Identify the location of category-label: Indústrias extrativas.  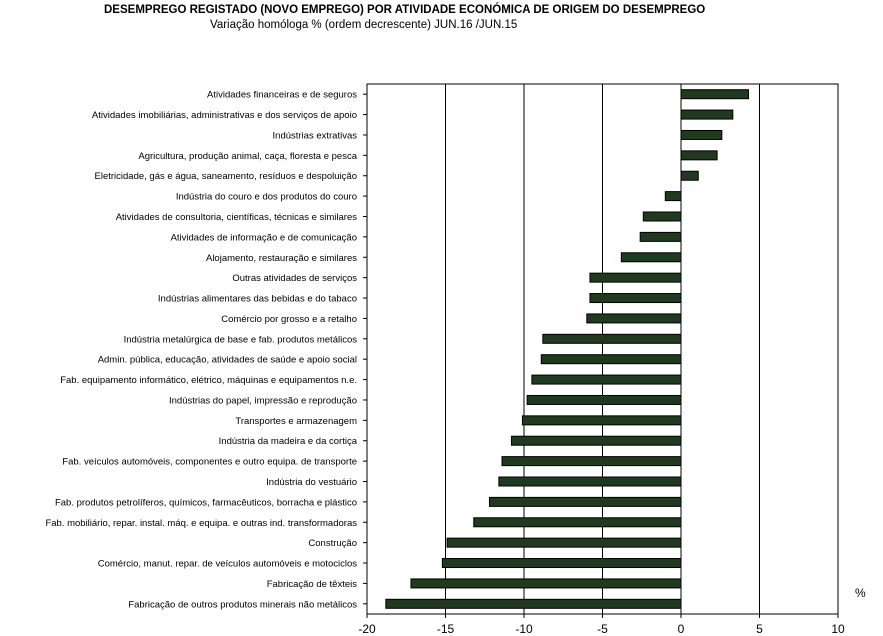
(315, 135).